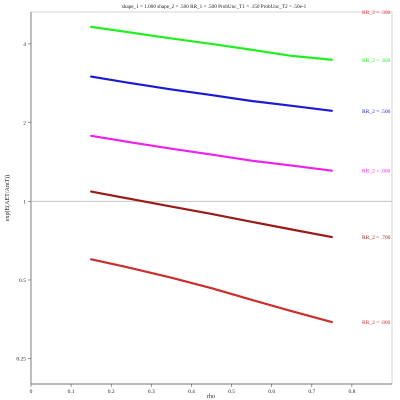 The height and width of the screenshot is (400, 400). I want to click on series-label: RR_2 = .400, so click(376, 61).